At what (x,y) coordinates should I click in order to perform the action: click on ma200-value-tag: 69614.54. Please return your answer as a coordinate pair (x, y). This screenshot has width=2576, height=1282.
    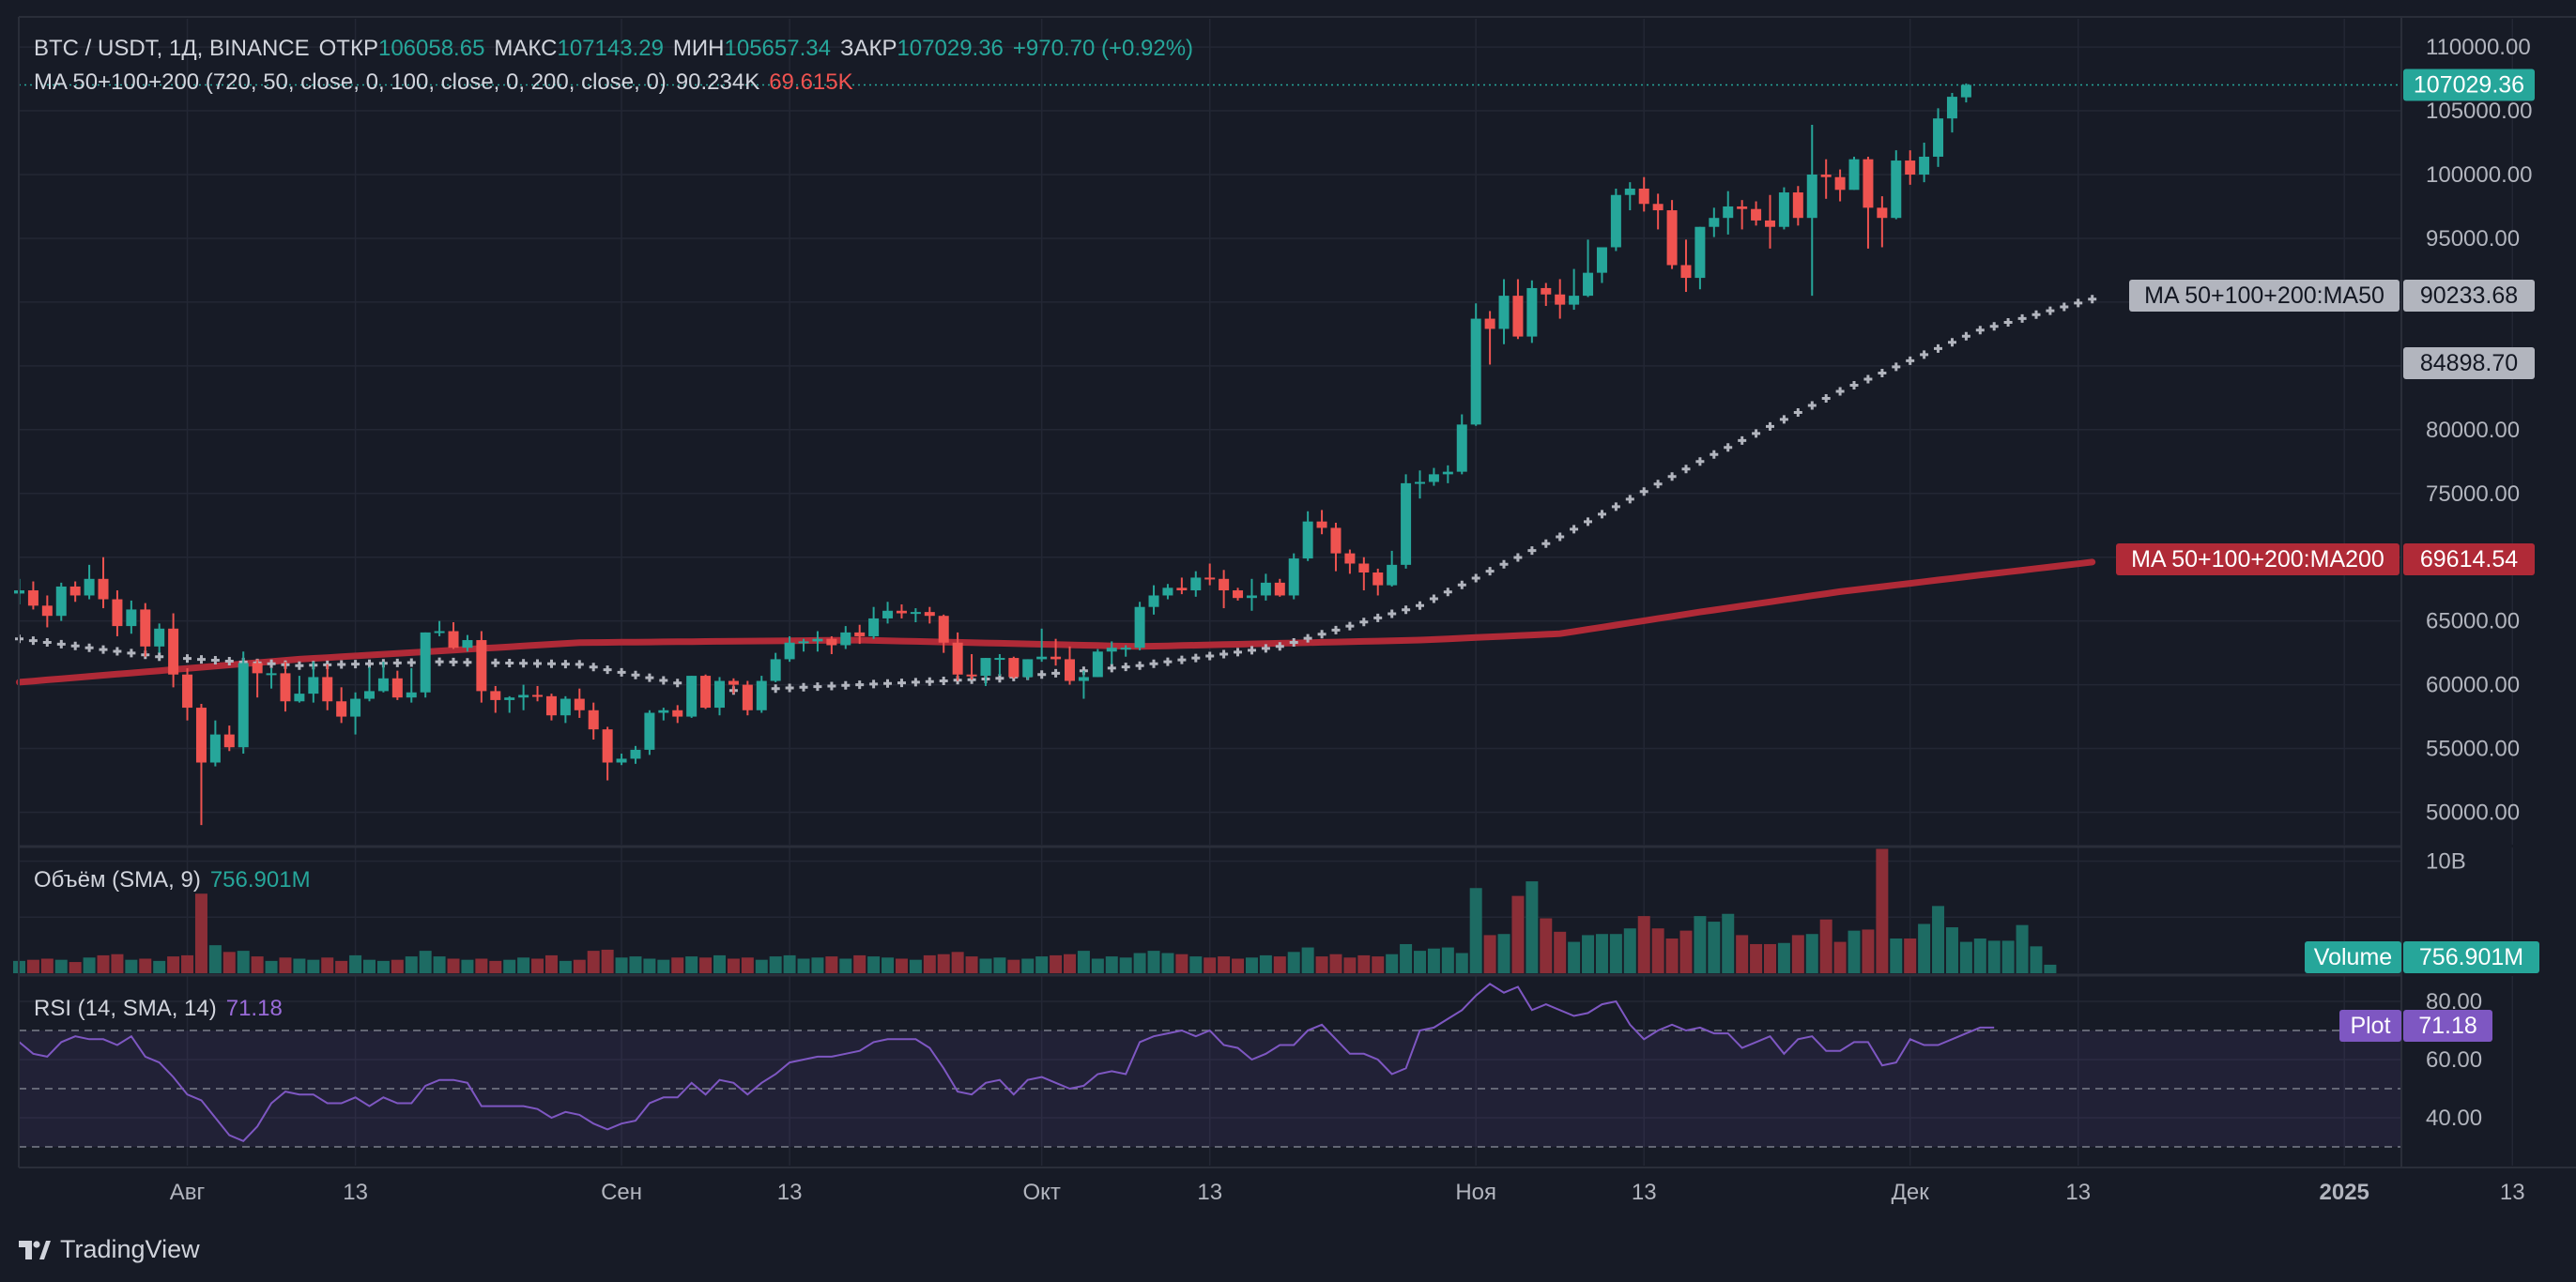
    Looking at the image, I should click on (2469, 559).